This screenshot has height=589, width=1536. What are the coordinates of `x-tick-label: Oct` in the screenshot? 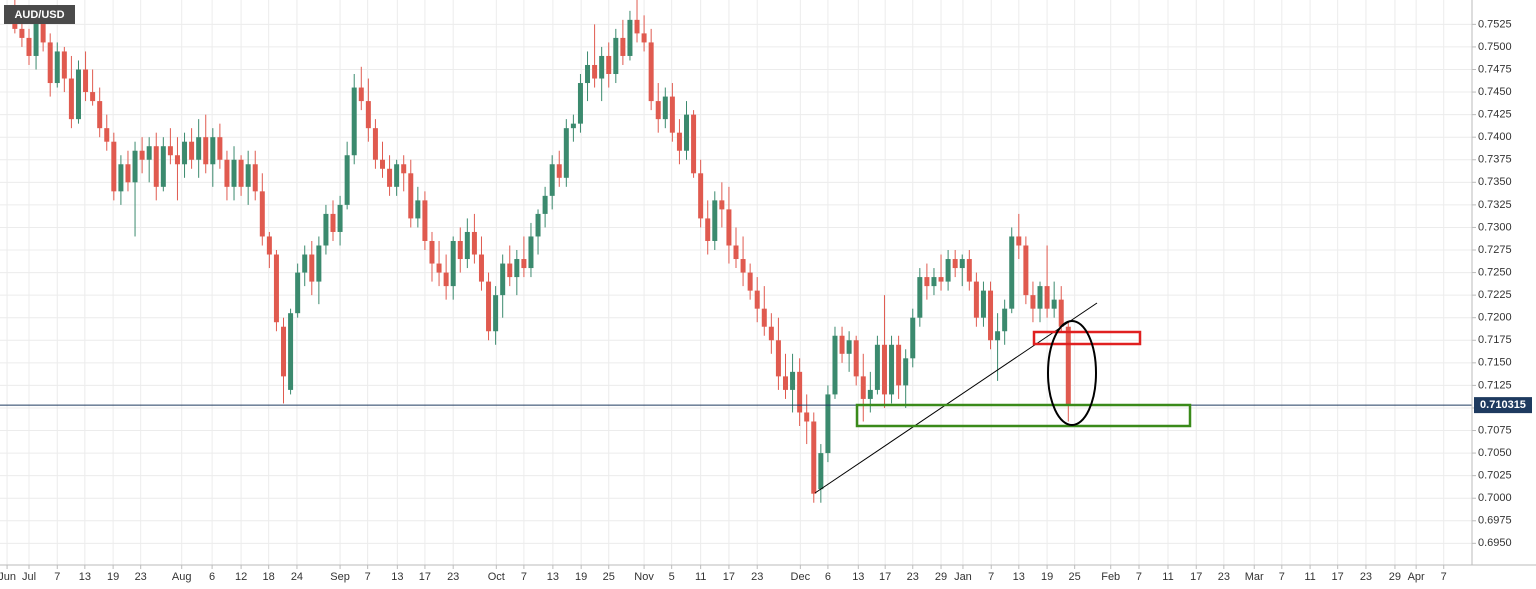 It's located at (496, 577).